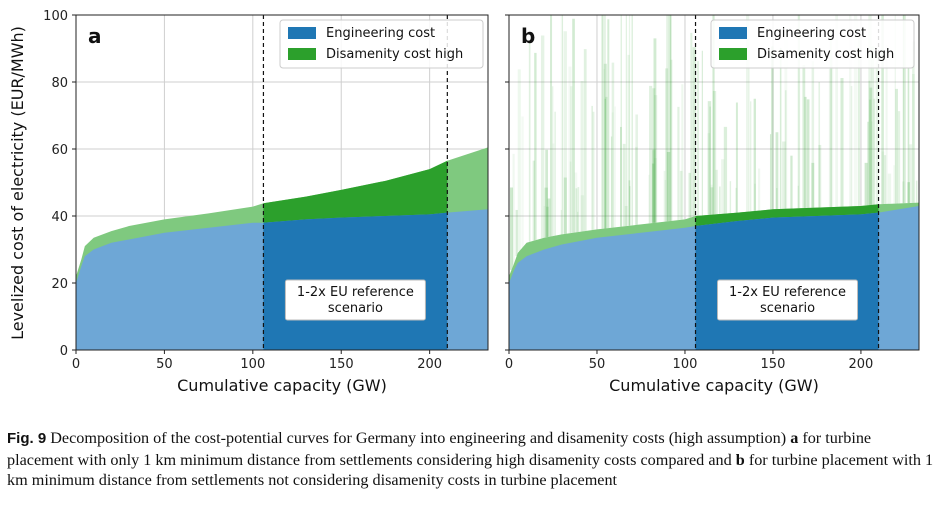 This screenshot has height=525, width=945. I want to click on y-tick-label: 80, so click(59, 83).